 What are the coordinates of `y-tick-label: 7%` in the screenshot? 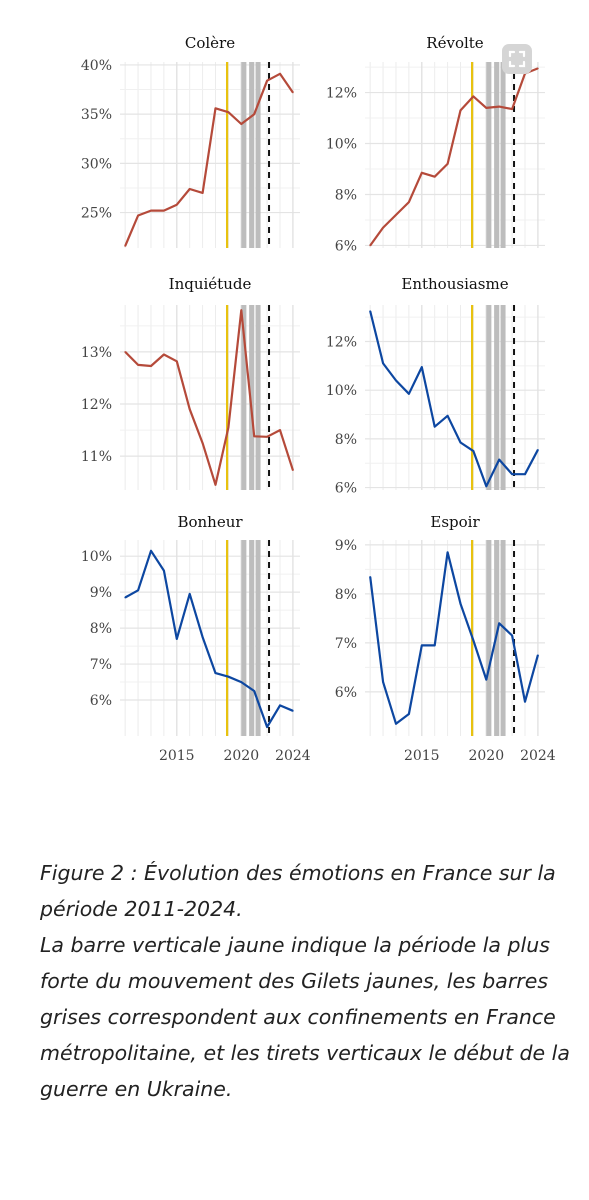 It's located at (101, 665).